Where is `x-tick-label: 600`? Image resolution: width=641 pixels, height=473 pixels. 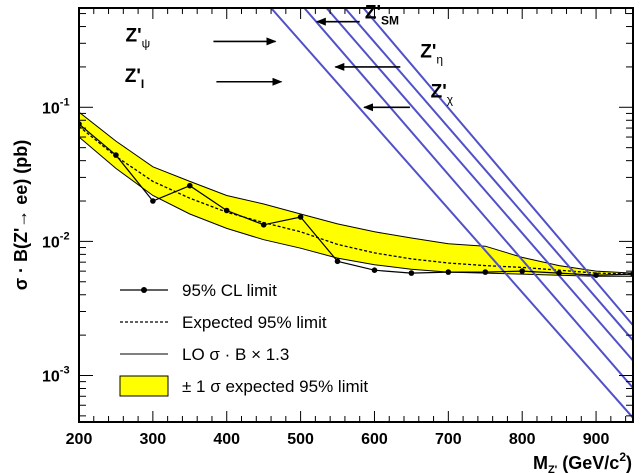
x-tick-label: 600 is located at coordinates (374, 439).